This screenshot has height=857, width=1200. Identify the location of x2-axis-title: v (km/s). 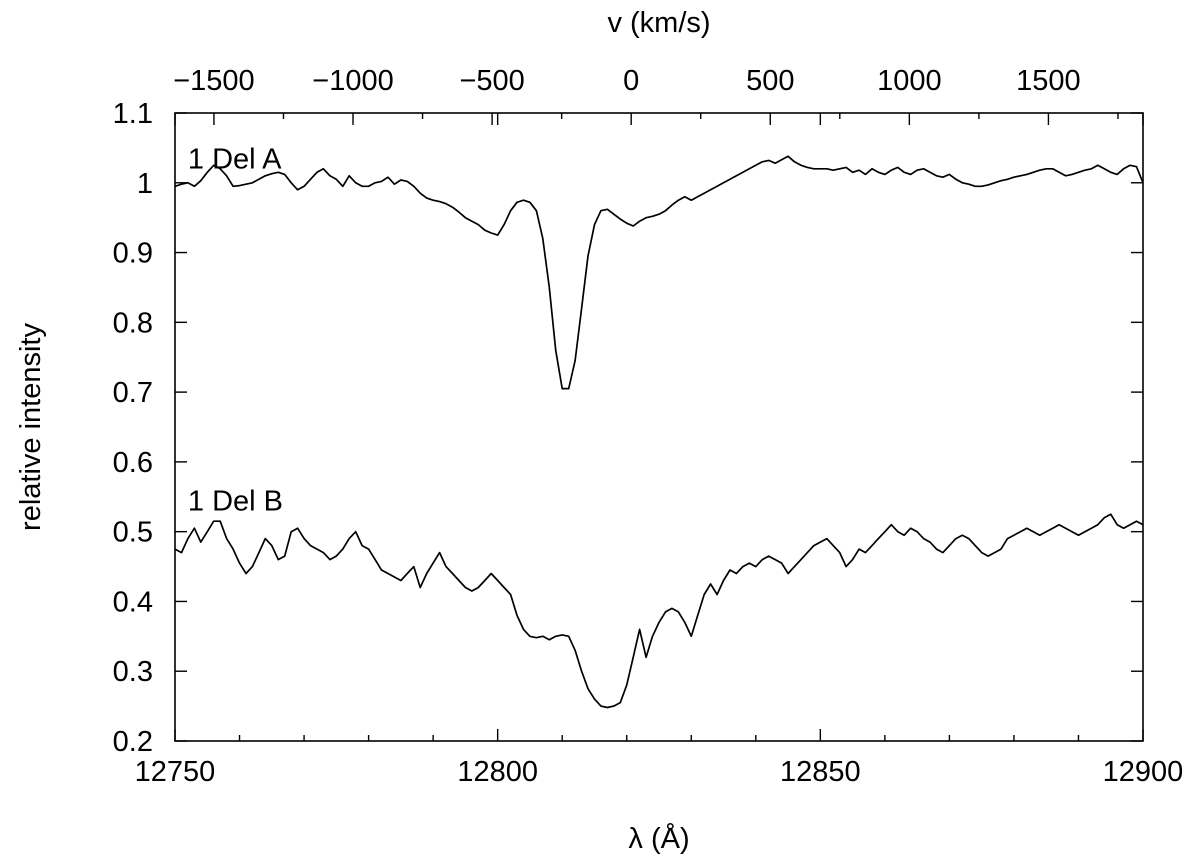
(658, 23).